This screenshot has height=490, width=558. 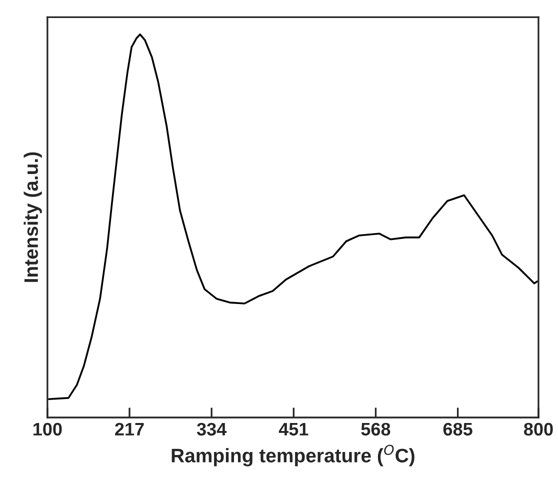 What do you see at coordinates (538, 429) in the screenshot?
I see `x-tick-label: 800` at bounding box center [538, 429].